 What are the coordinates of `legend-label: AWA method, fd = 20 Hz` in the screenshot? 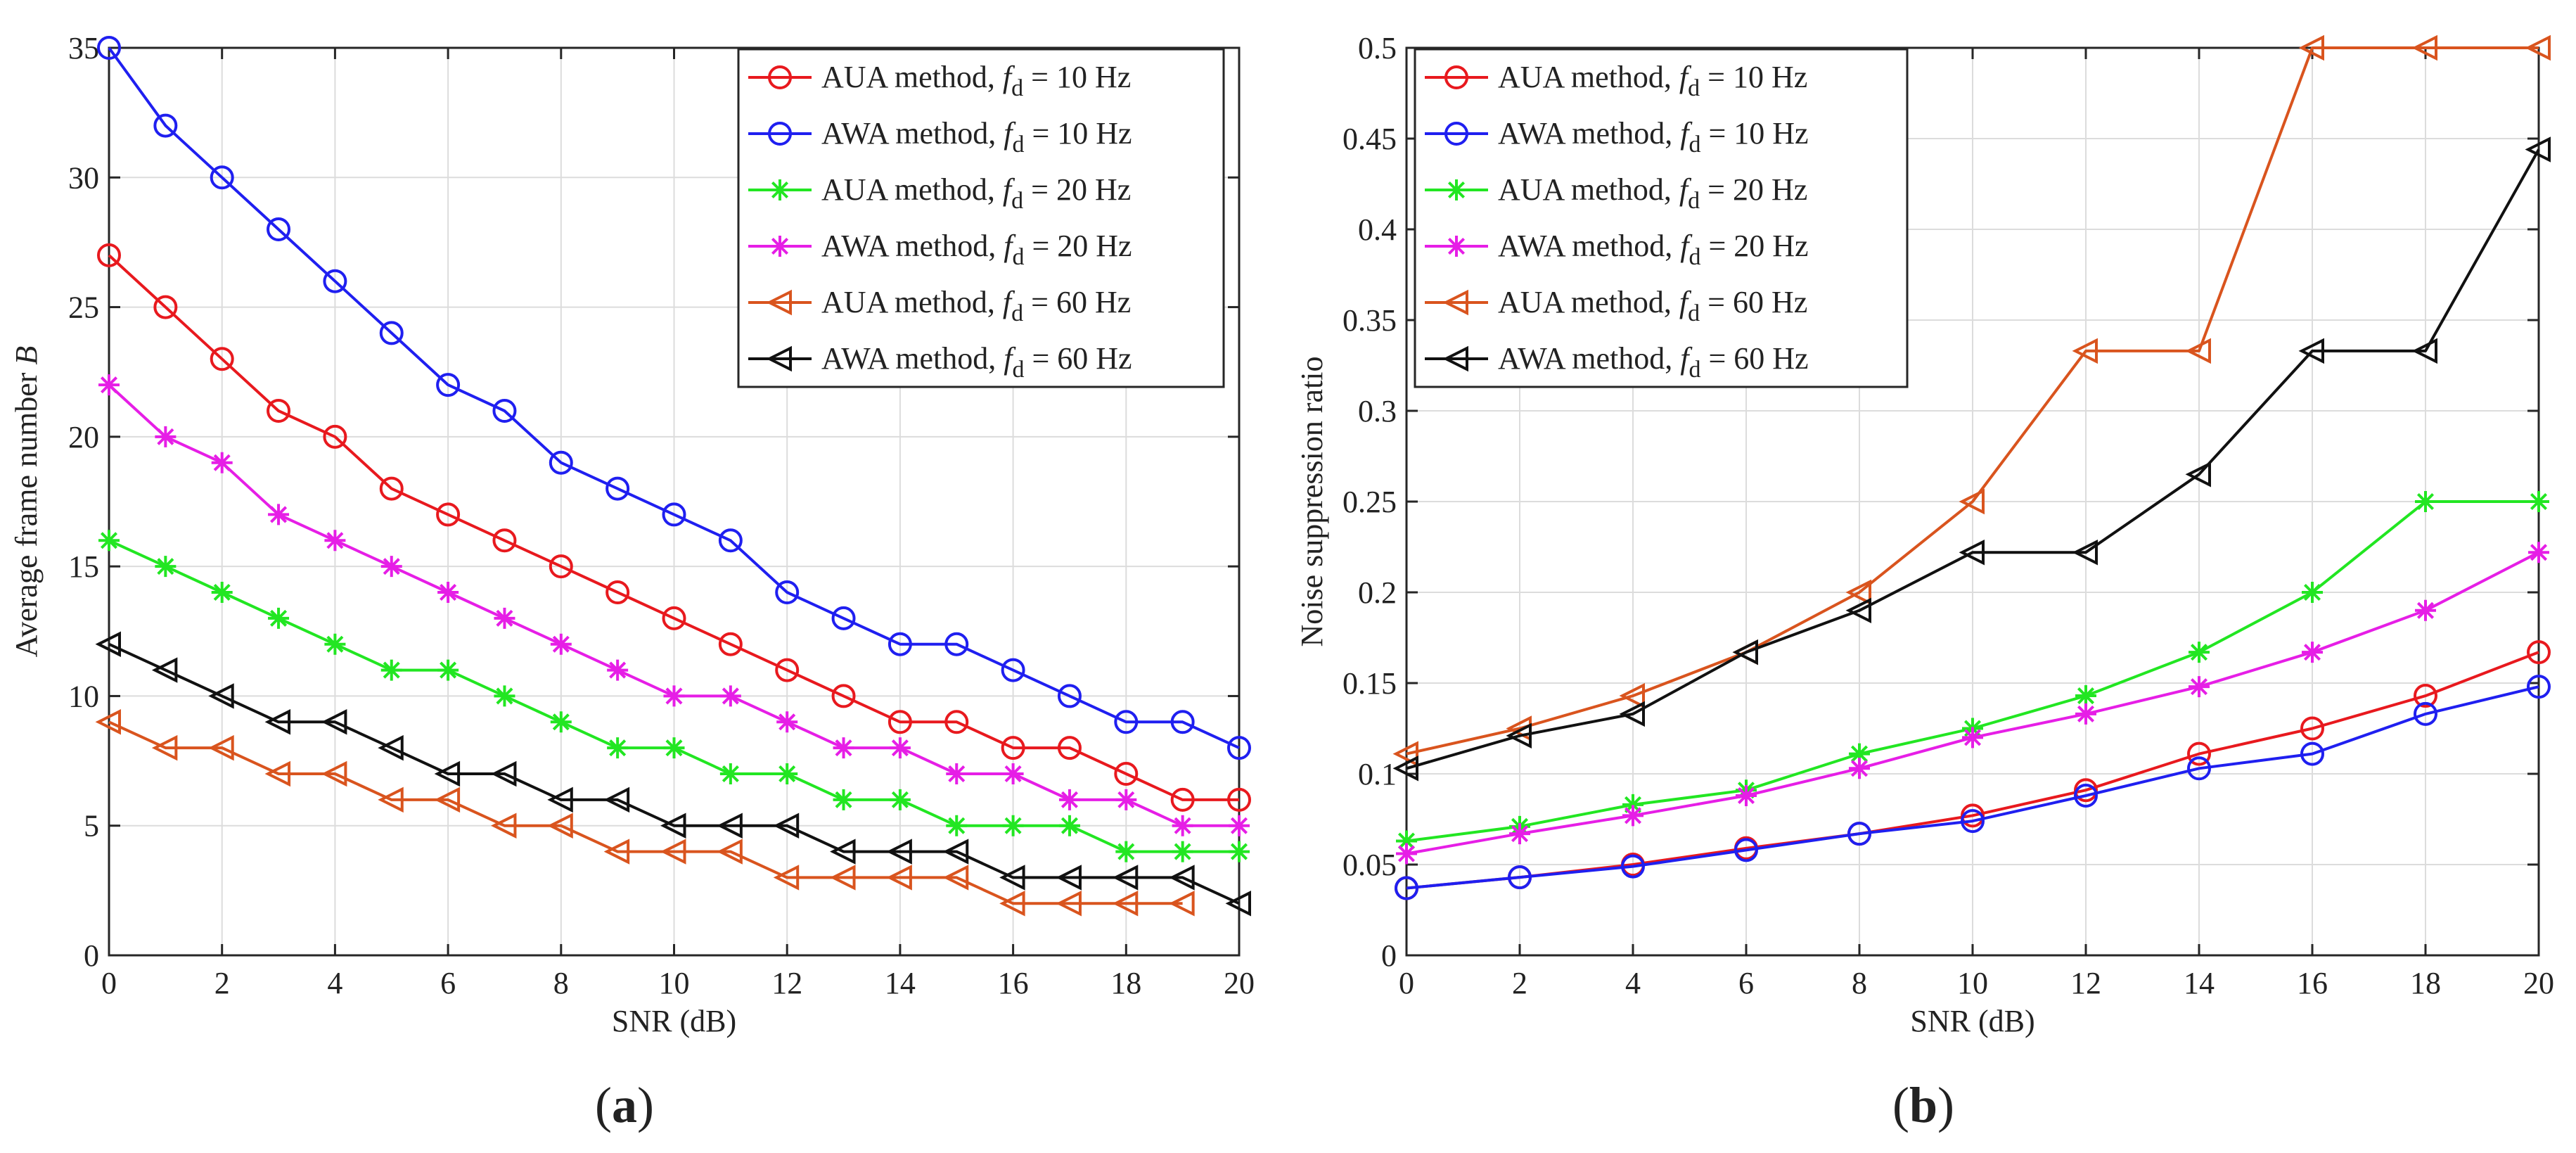 It's located at (1653, 249).